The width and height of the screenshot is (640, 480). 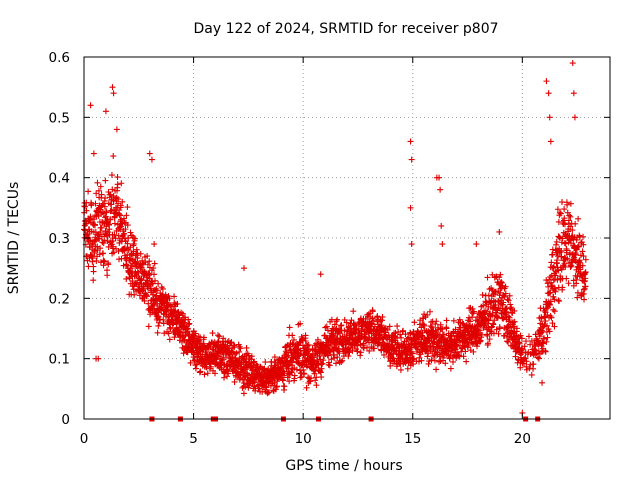 I want to click on y-axis-label: SRMTID / TECUs, so click(x=14, y=238).